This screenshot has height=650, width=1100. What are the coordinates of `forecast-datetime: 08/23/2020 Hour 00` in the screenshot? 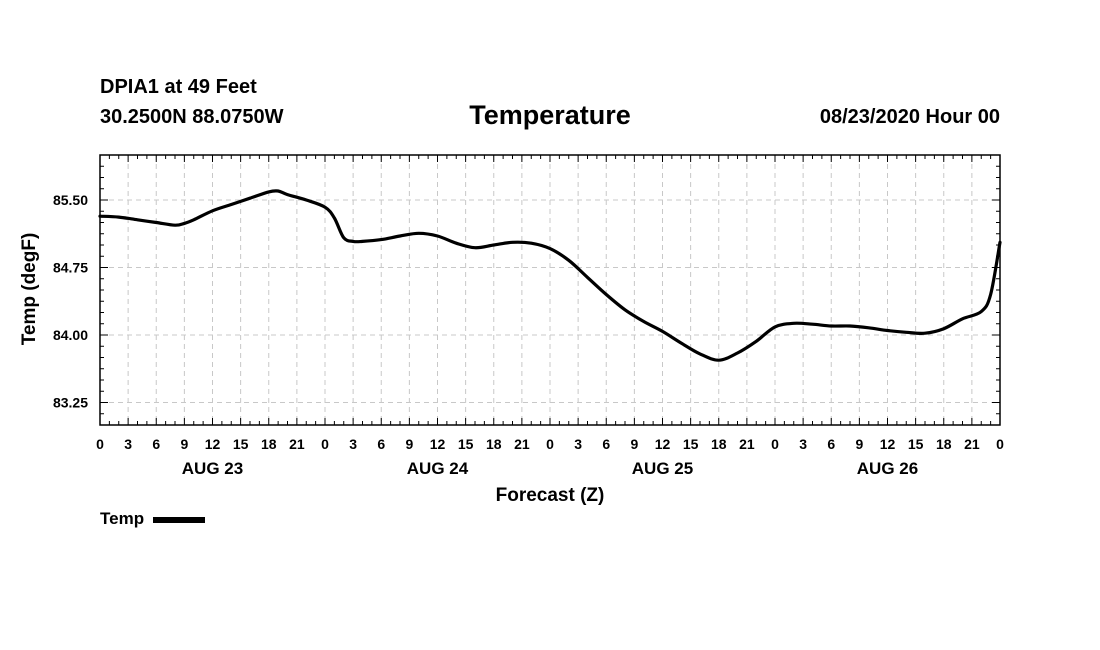 It's located at (909, 117).